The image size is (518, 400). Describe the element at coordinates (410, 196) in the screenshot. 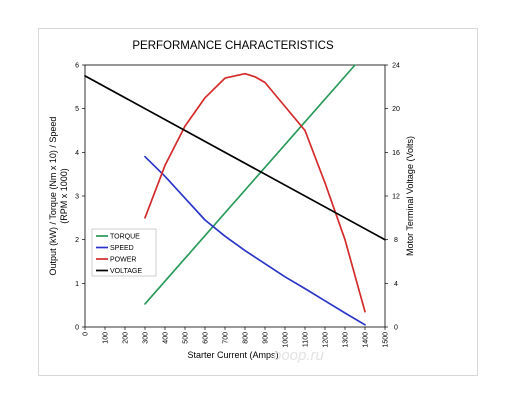

I see `right-y-axis-title: Motor Terminal Voltage (Volts)` at that location.